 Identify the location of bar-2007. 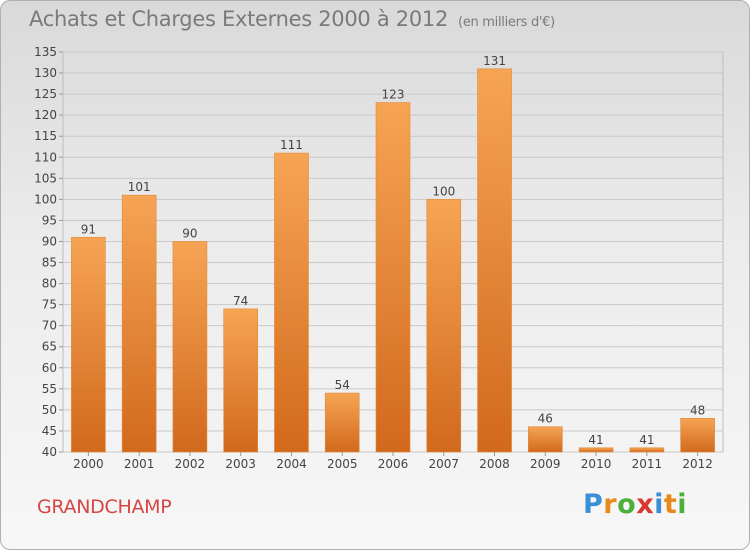
(444, 326).